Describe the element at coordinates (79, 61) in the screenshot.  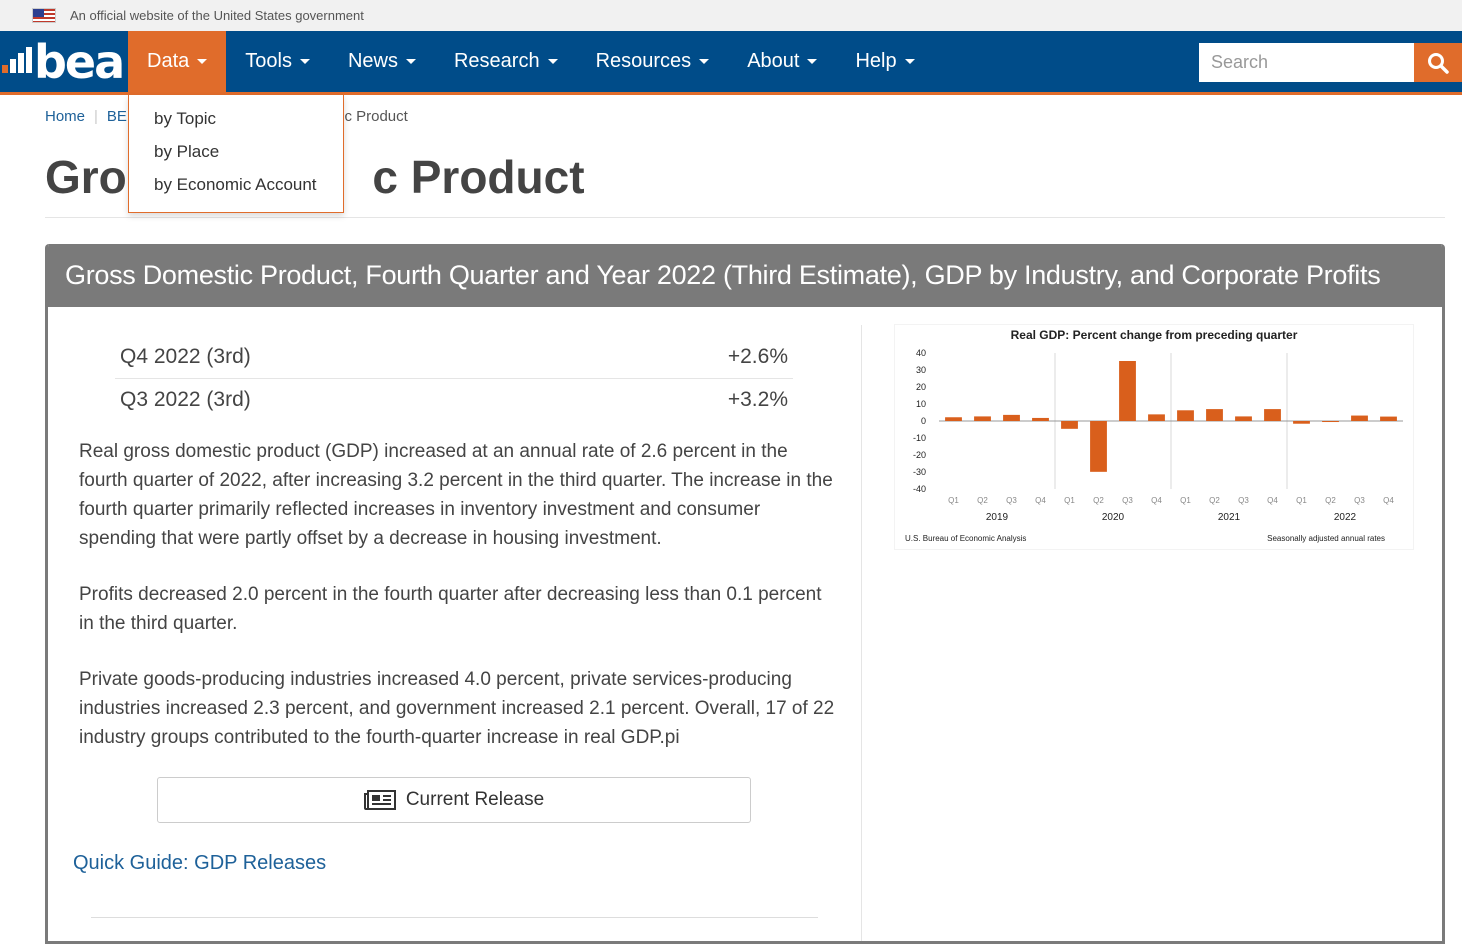
I see `logo-text: bea` at that location.